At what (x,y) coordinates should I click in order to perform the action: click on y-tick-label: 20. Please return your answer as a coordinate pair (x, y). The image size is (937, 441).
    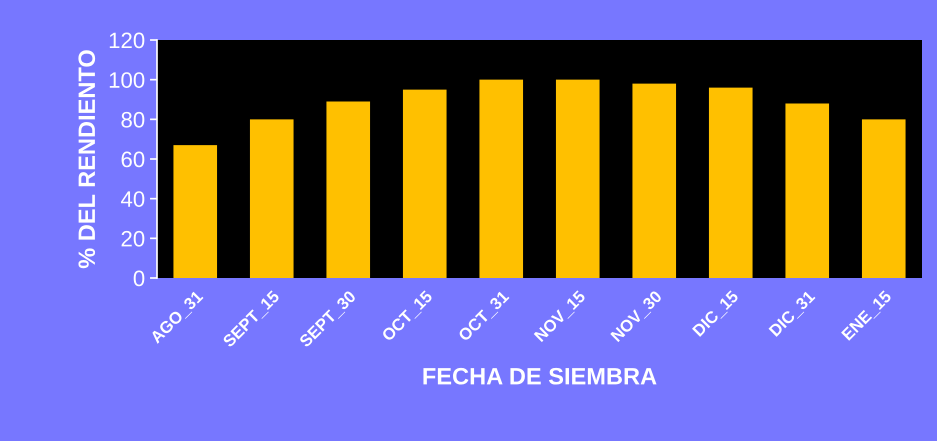
    Looking at the image, I should click on (133, 238).